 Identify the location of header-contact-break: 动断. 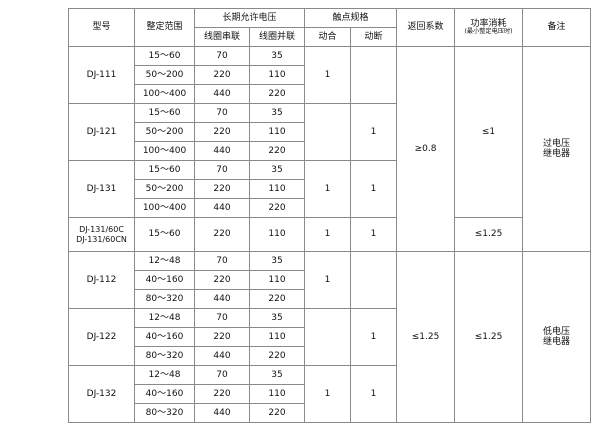
(374, 37).